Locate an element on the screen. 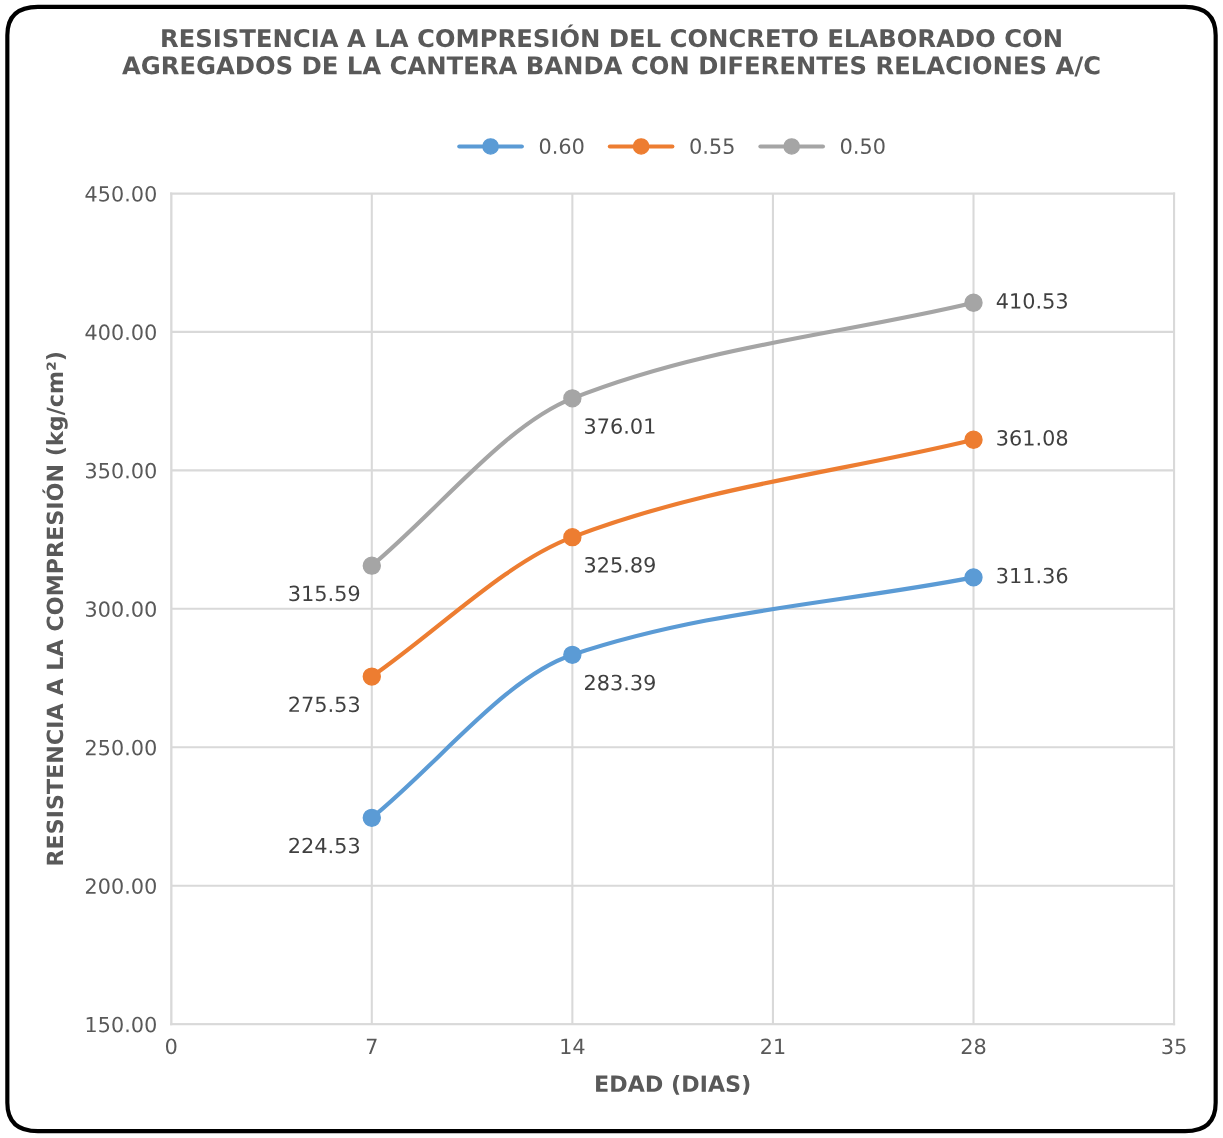 The image size is (1223, 1138). y-tick-label: 350.00 is located at coordinates (121, 470).